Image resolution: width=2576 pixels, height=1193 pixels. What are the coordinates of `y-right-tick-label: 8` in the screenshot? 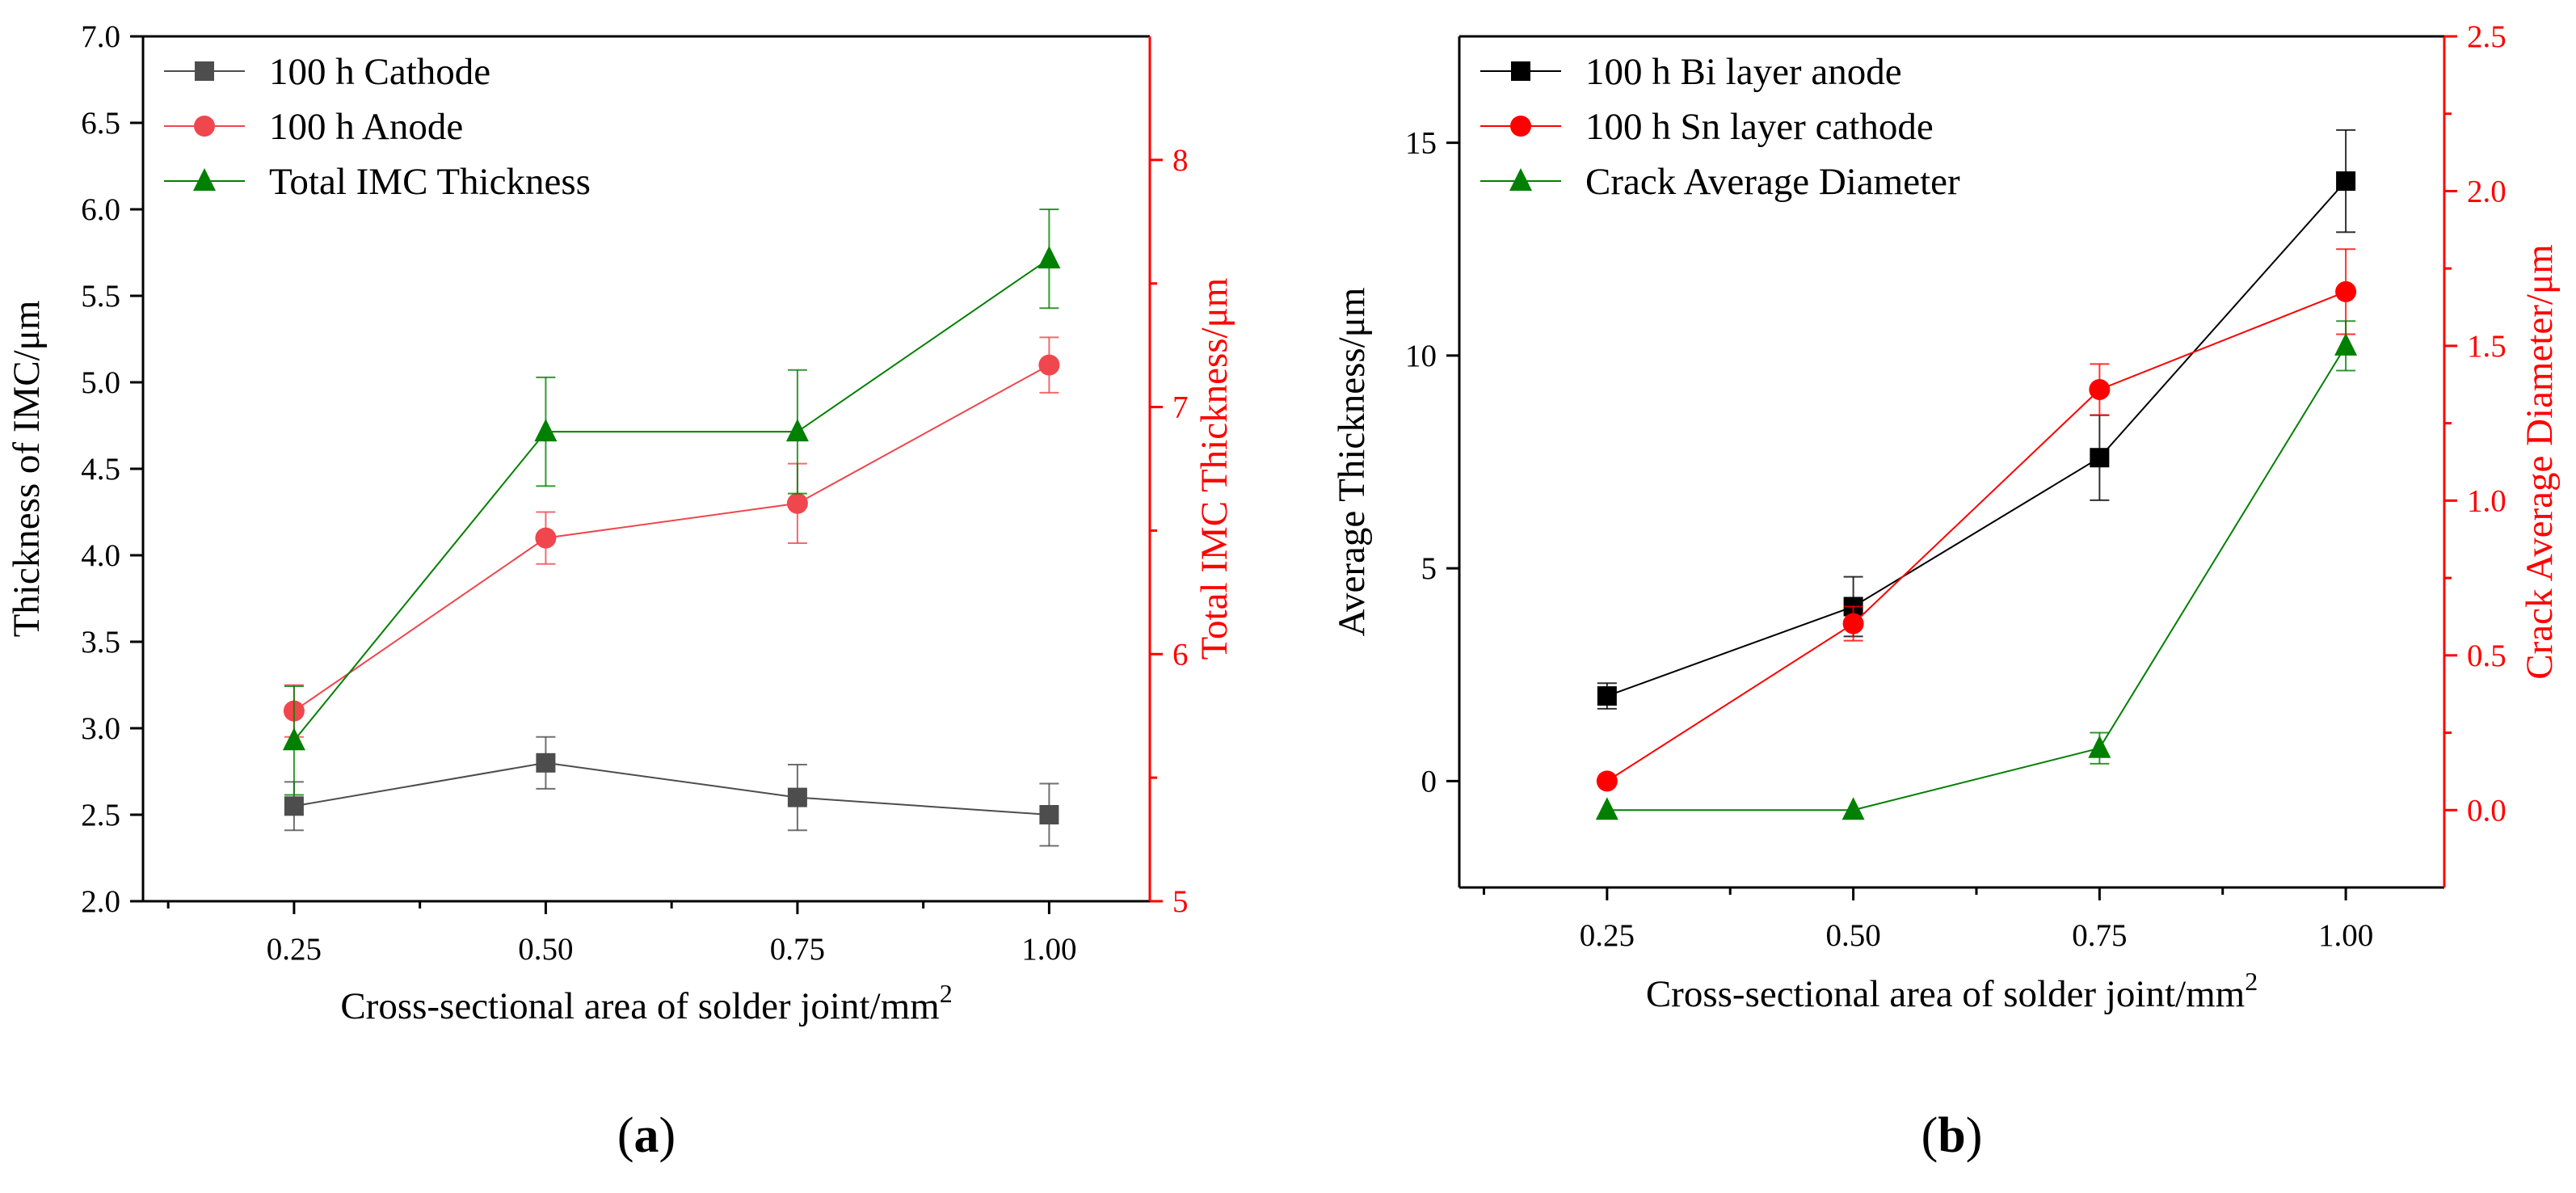 It's located at (1180, 160).